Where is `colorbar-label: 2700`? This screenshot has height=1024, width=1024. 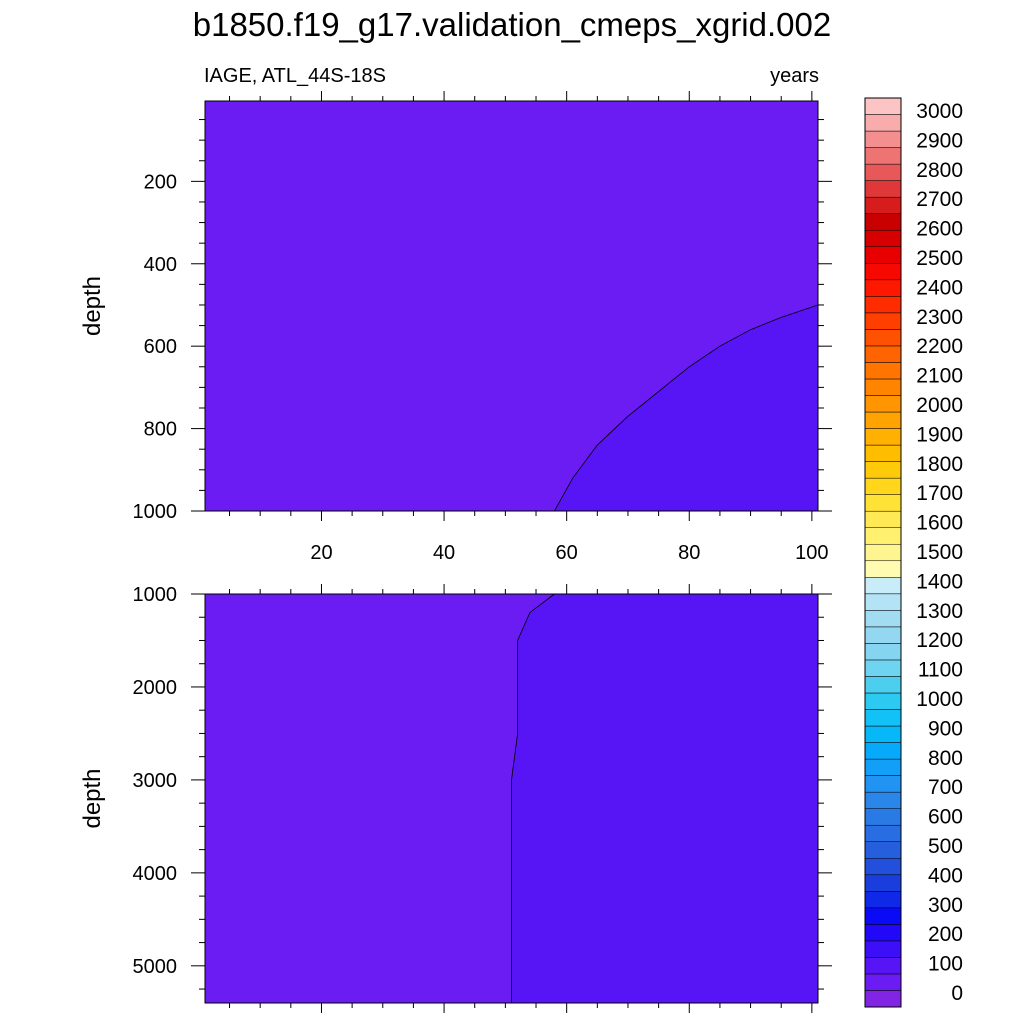 colorbar-label: 2700 is located at coordinates (939, 199).